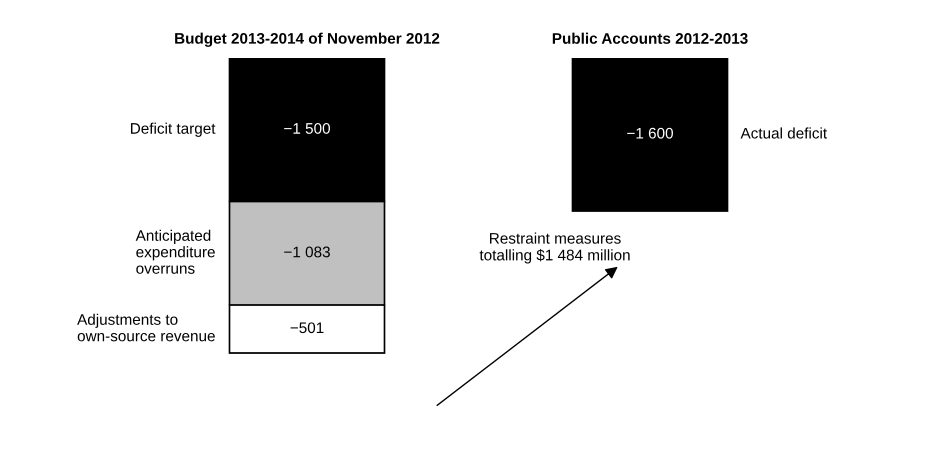  Describe the element at coordinates (175, 252) in the screenshot. I see `series-label: Anticipated expenditure overruns` at that location.